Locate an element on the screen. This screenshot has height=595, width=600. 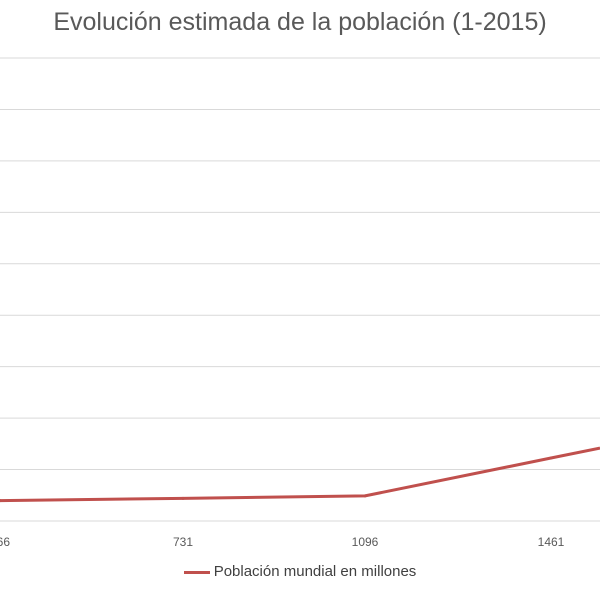
x-tick-label: 366 is located at coordinates (5, 542).